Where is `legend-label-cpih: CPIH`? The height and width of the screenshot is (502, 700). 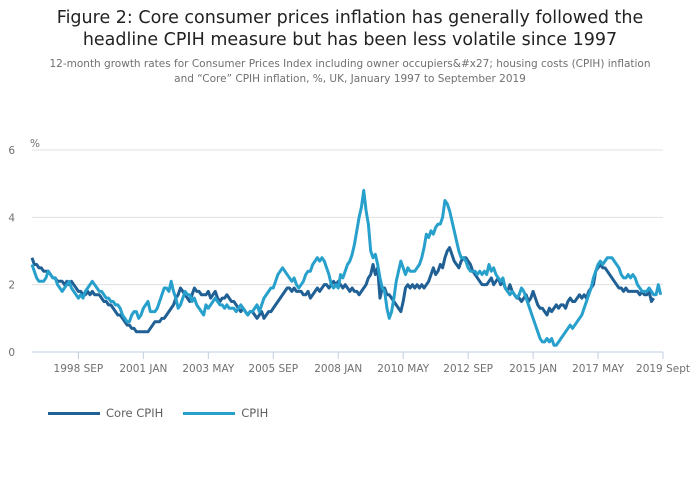
legend-label-cpih: CPIH is located at coordinates (255, 413).